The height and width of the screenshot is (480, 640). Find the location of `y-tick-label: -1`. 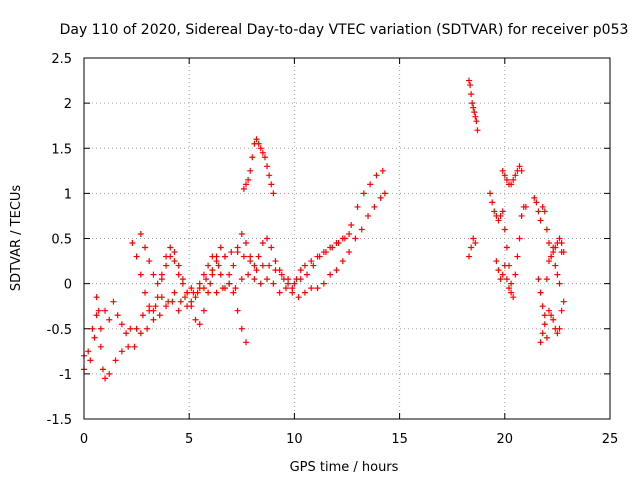

y-tick-label: -1 is located at coordinates (65, 375).